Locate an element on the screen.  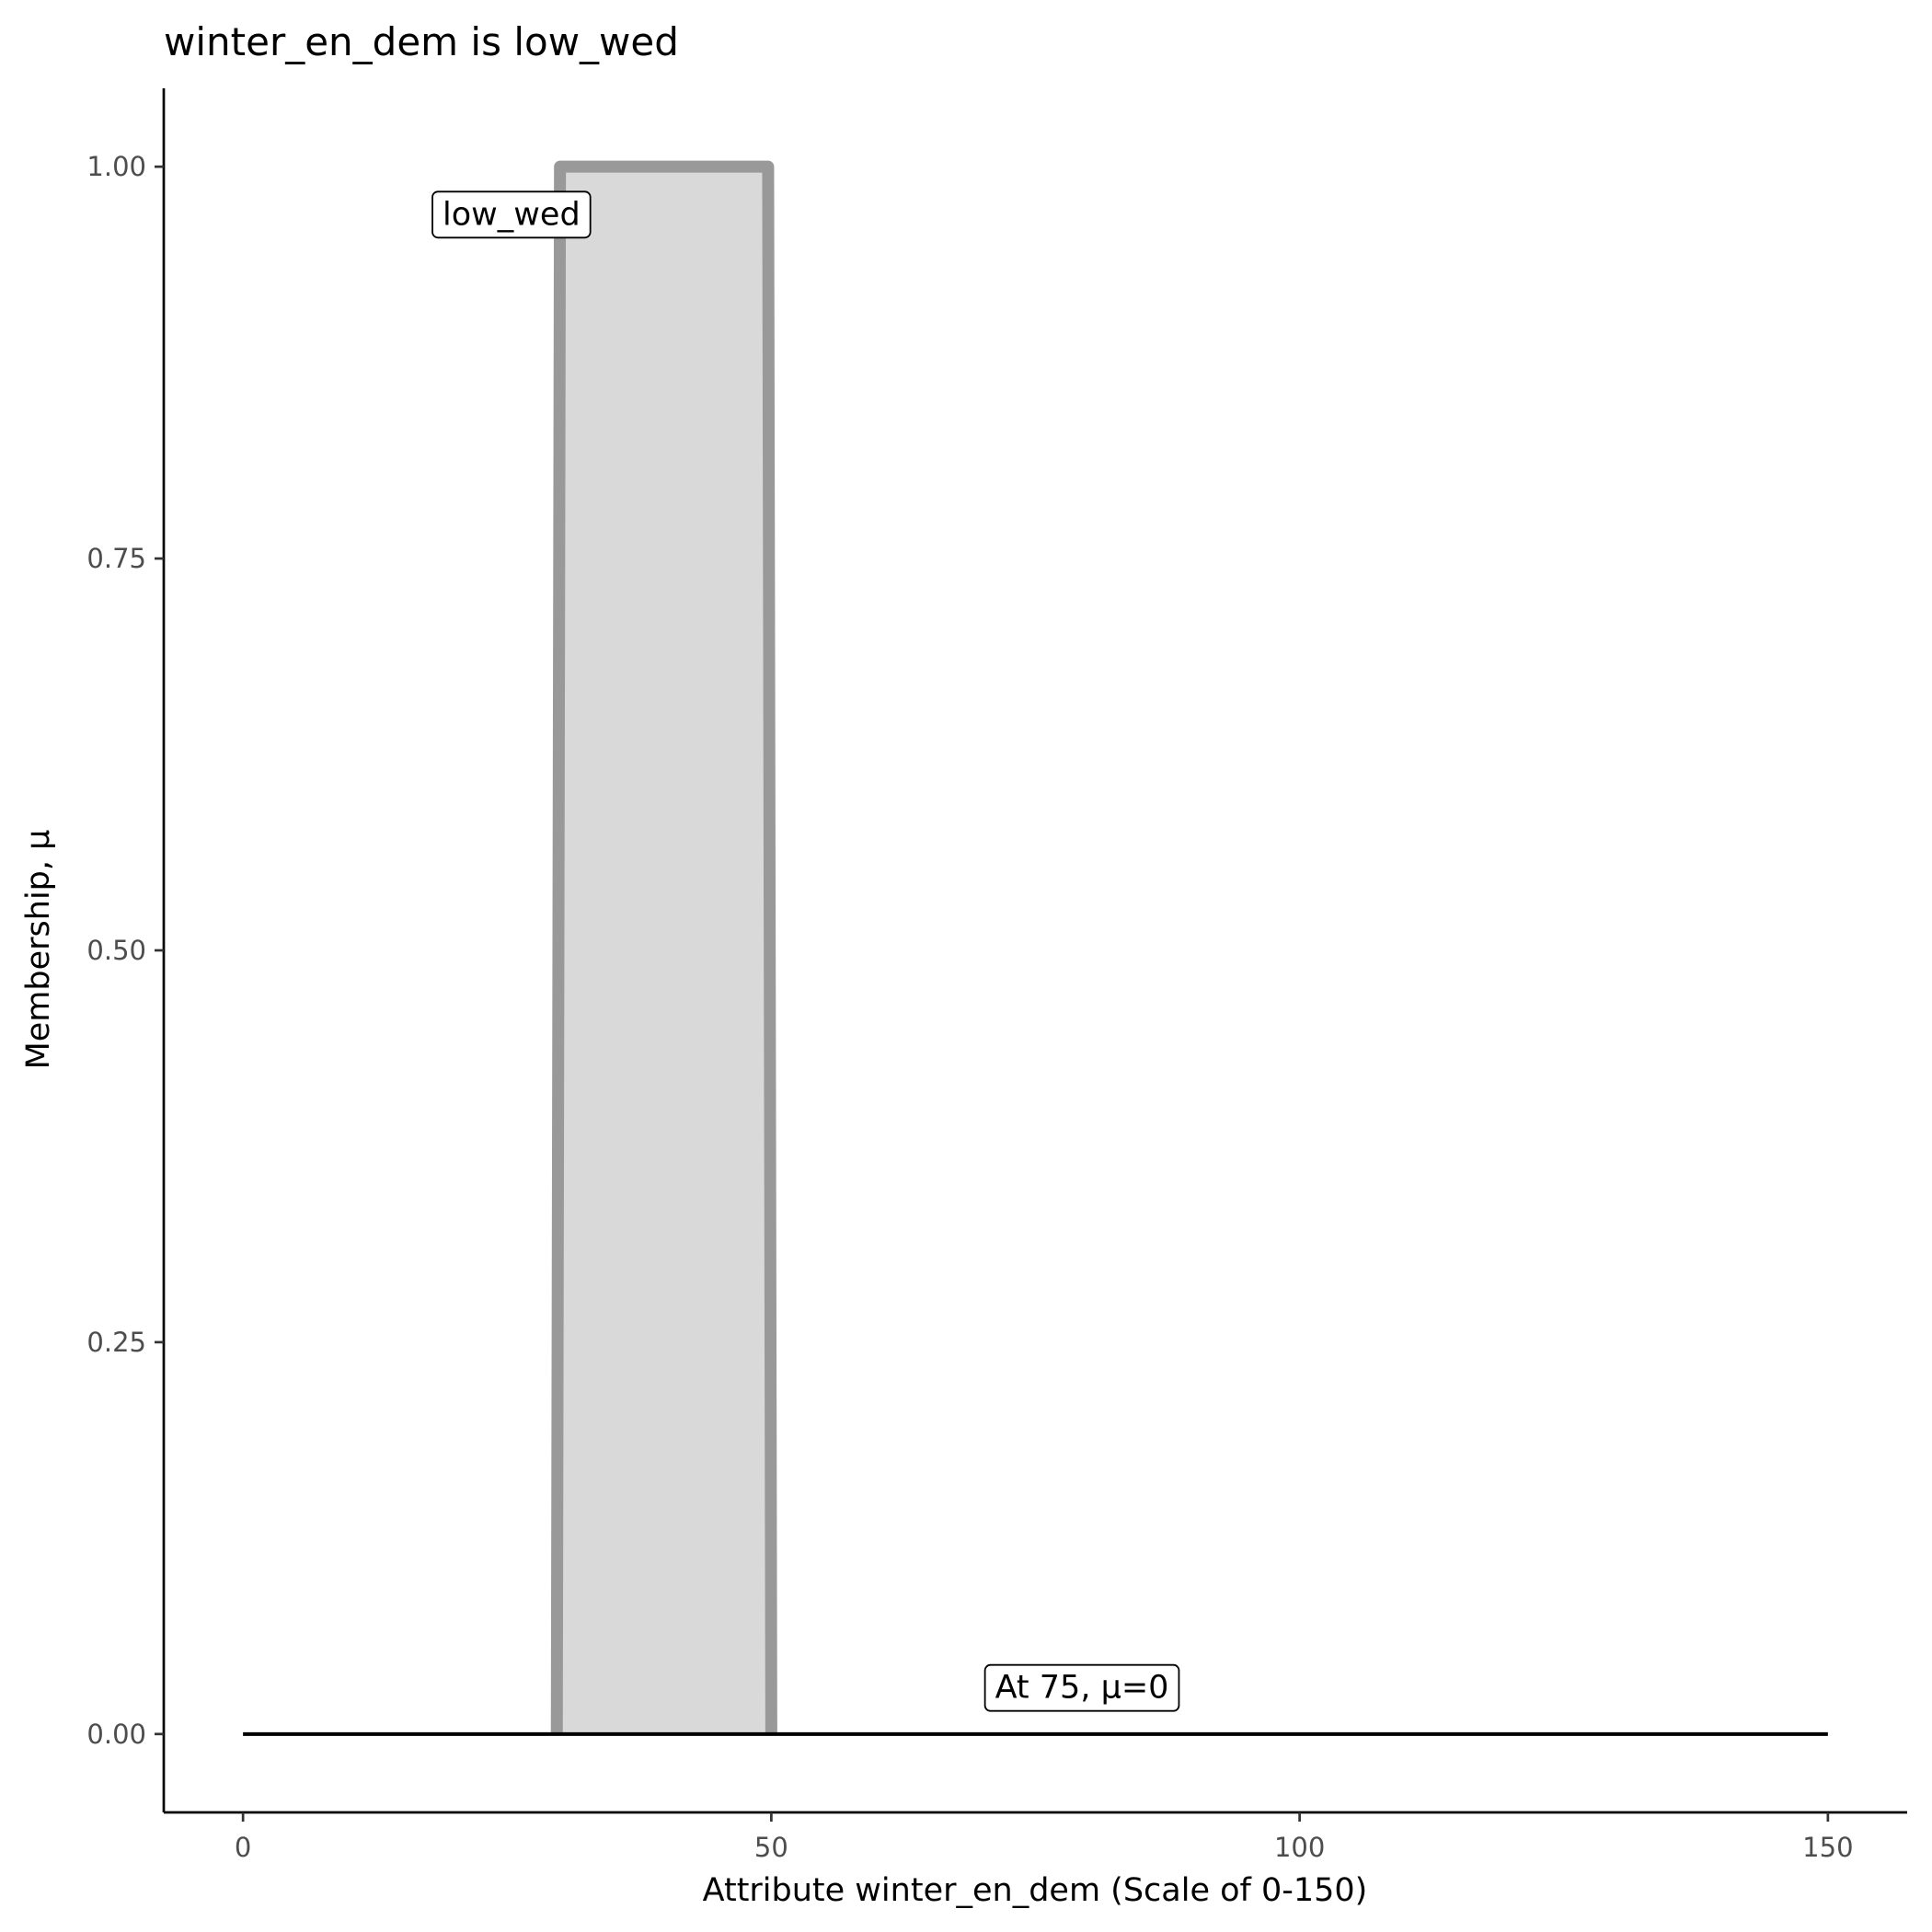
annotation-label: At 75, μ=0 is located at coordinates (1081, 1687).